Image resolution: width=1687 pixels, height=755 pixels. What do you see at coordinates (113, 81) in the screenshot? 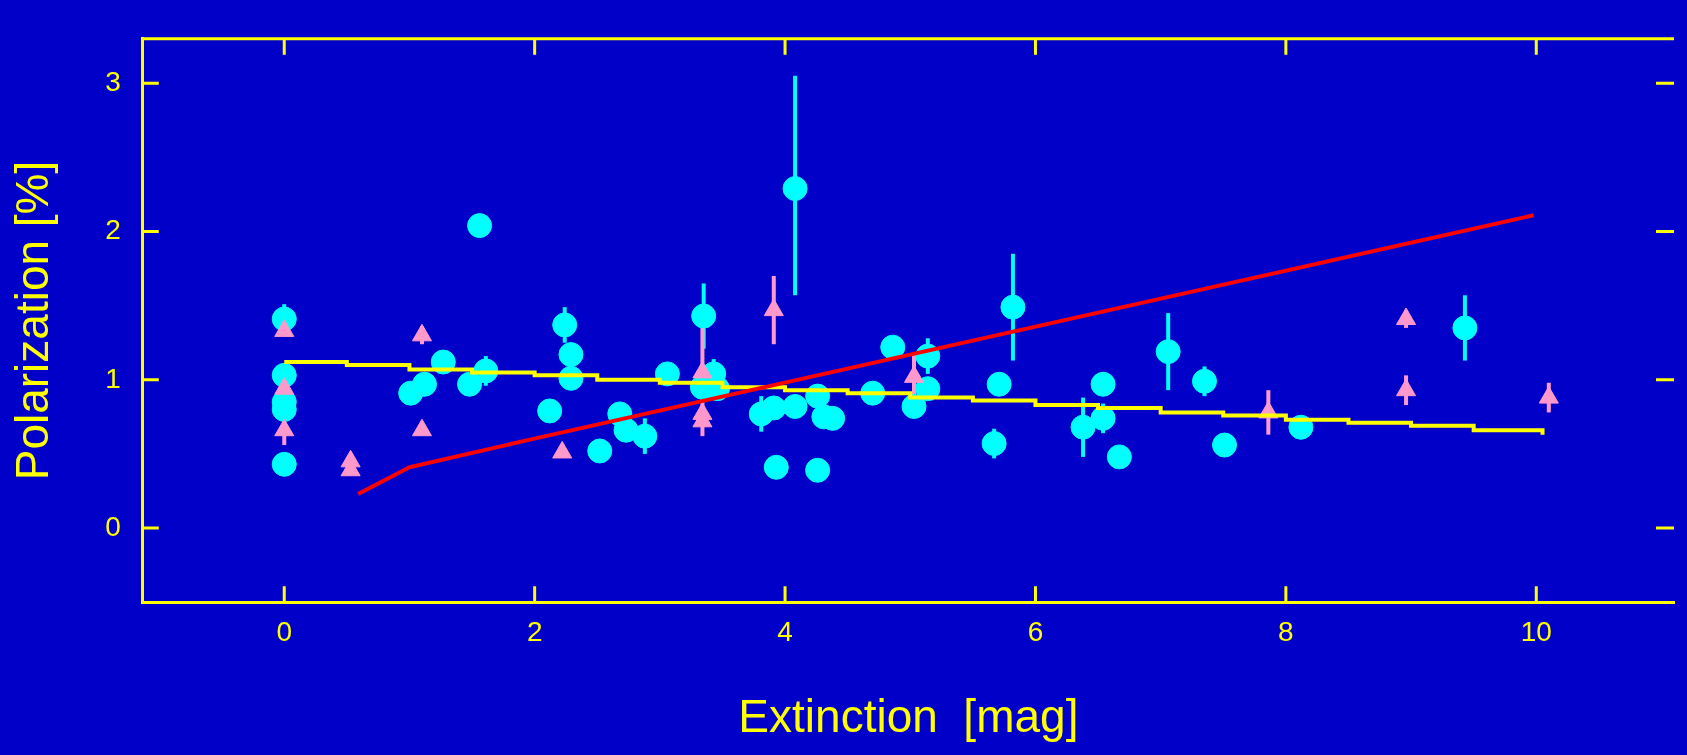
I see `y-tick-label: 3` at bounding box center [113, 81].